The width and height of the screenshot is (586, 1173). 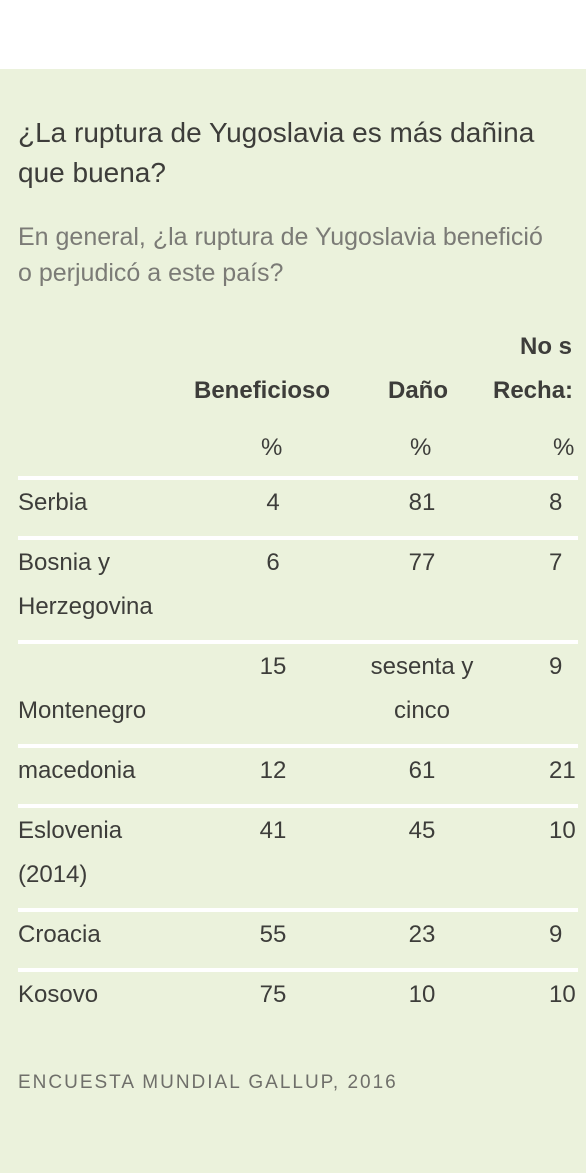 I want to click on row-value-col-0: 12, so click(x=273, y=770).